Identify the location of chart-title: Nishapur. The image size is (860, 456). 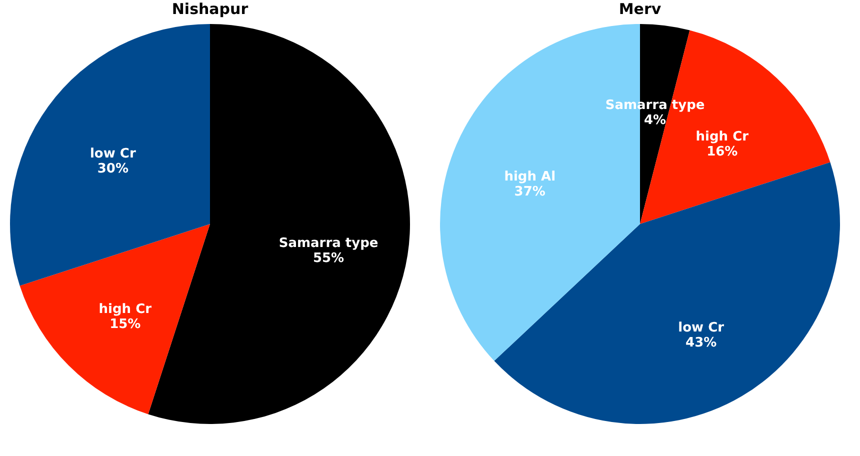
(210, 9).